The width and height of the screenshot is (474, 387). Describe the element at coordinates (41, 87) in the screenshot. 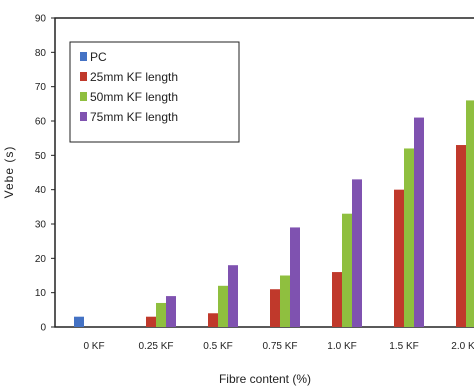

I see `y-tick-label: 70` at that location.